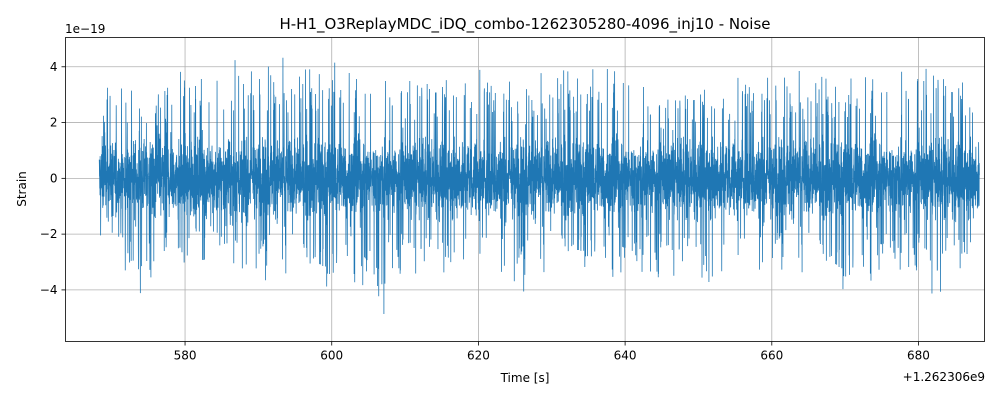 The height and width of the screenshot is (400, 1000). Describe the element at coordinates (49, 290) in the screenshot. I see `y-tick-label: −4` at that location.